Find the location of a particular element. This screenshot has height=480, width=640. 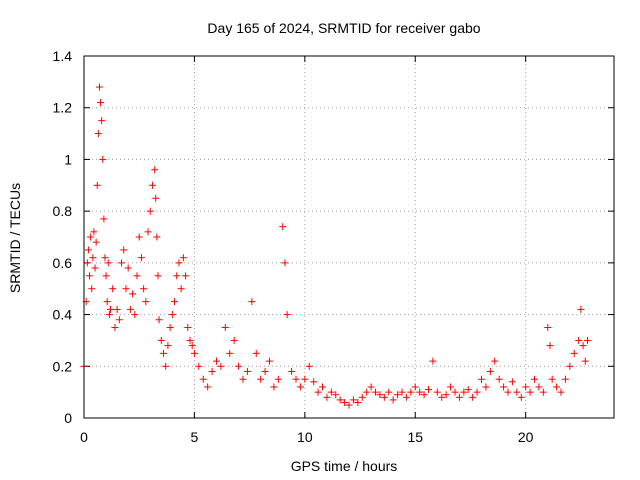

y-tick-label: 1.2 is located at coordinates (63, 108).